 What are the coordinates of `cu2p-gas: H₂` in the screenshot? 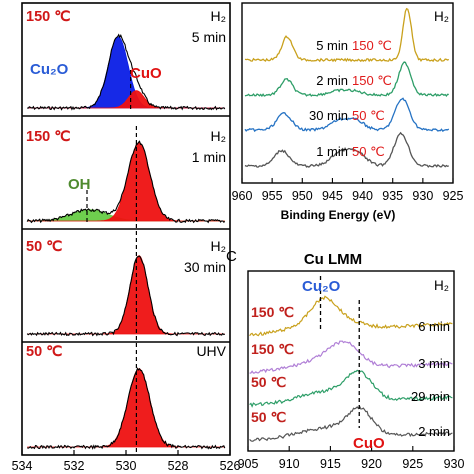 It's located at (441, 16).